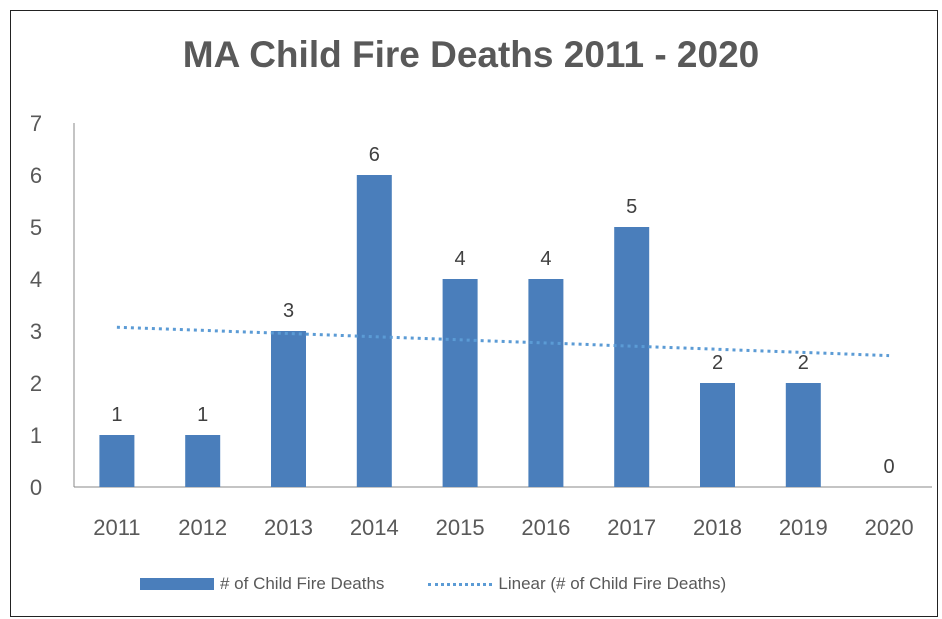 This screenshot has height=619, width=942. I want to click on x-tick-label: 2012, so click(202, 527).